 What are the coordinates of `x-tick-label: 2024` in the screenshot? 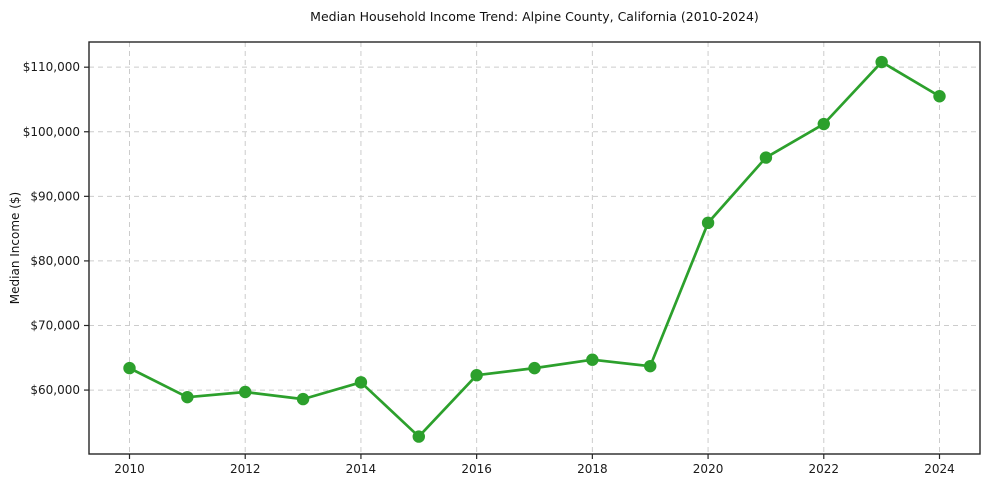 It's located at (939, 469).